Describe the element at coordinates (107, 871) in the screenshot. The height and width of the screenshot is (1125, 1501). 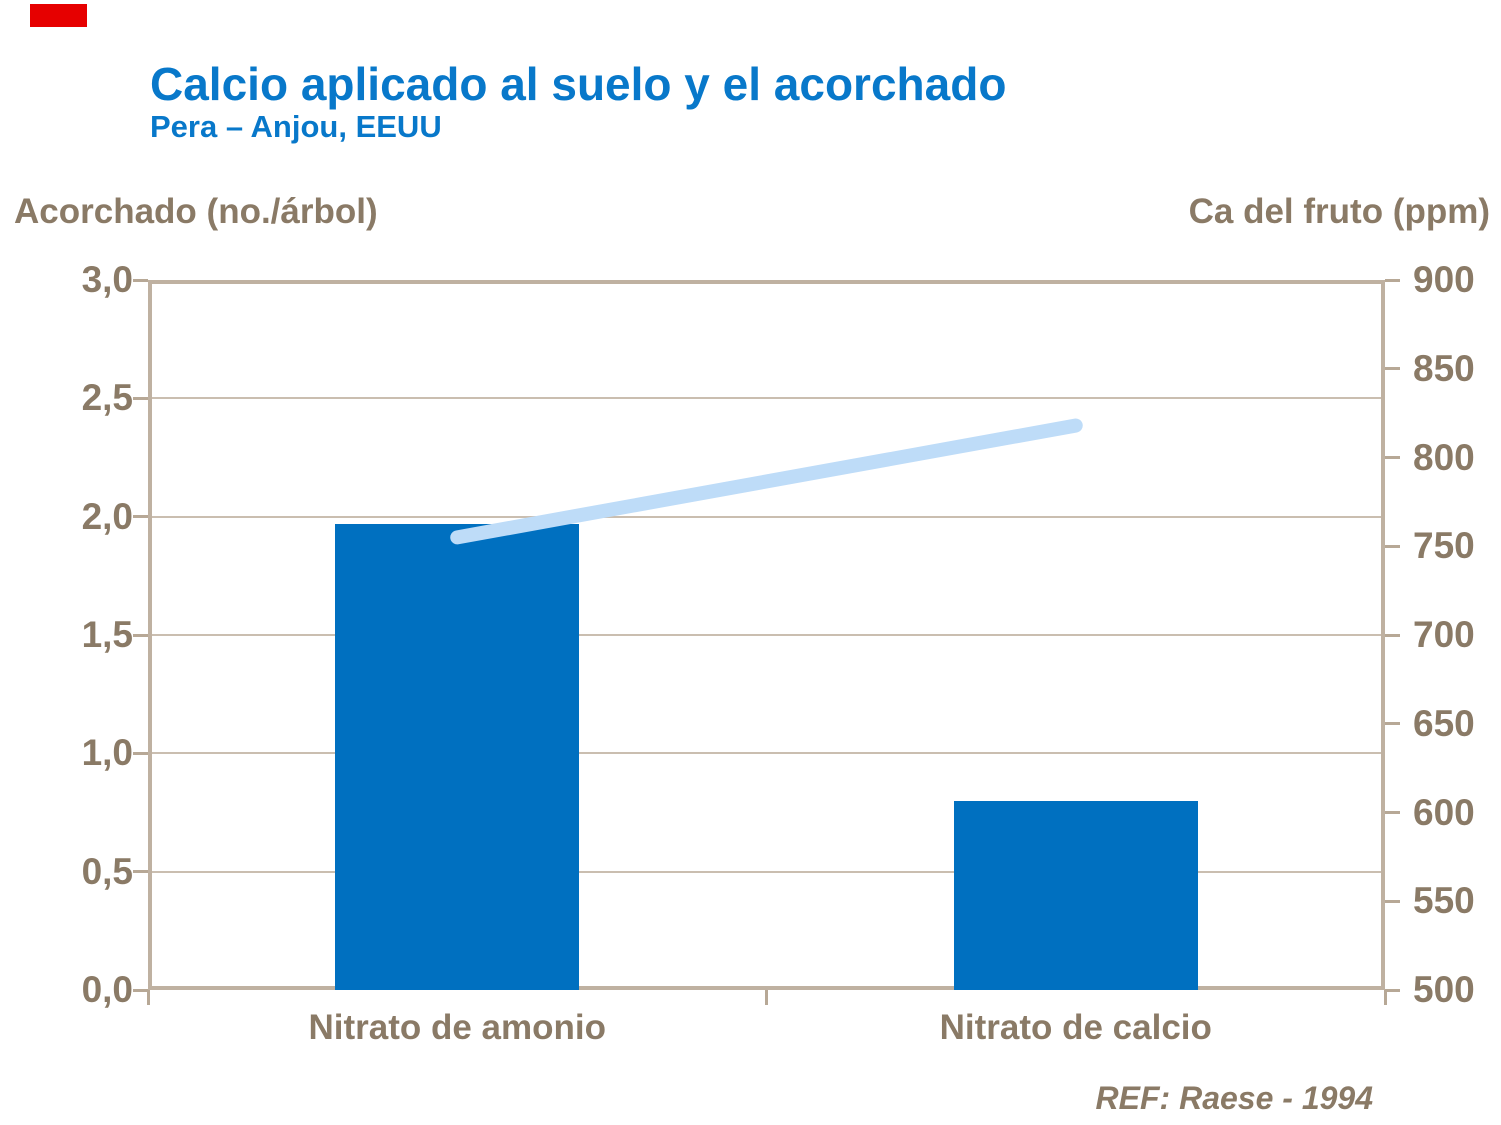
I see `left-axis-tick-label: 0,5` at that location.